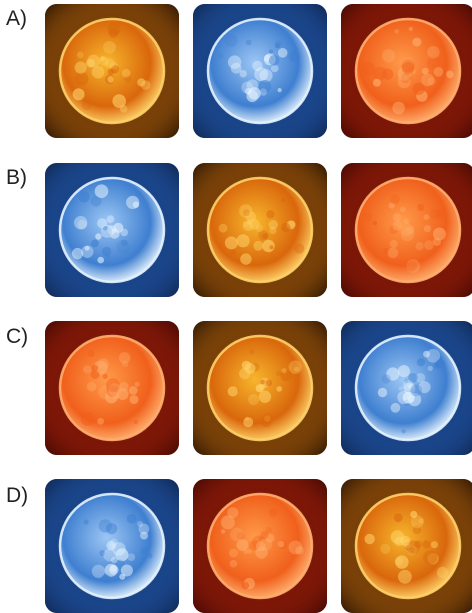 The width and height of the screenshot is (472, 613). What do you see at coordinates (17, 336) in the screenshot?
I see `option-label-c: C)` at bounding box center [17, 336].